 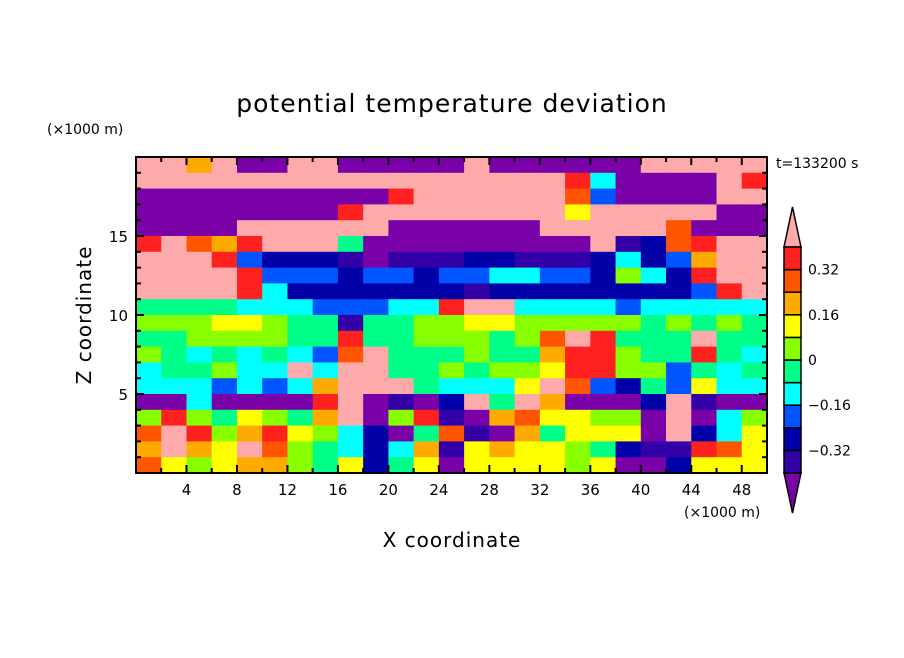 I want to click on colorbar-label: −0.16, so click(x=829, y=406).